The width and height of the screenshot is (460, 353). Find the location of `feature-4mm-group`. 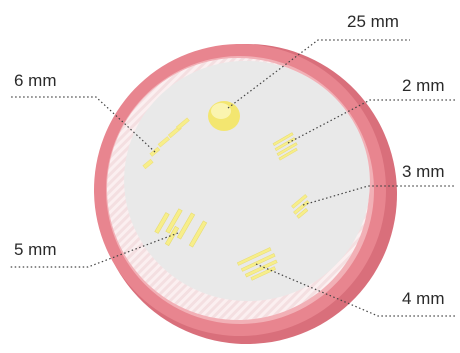

feature-4mm-group is located at coordinates (257, 264).